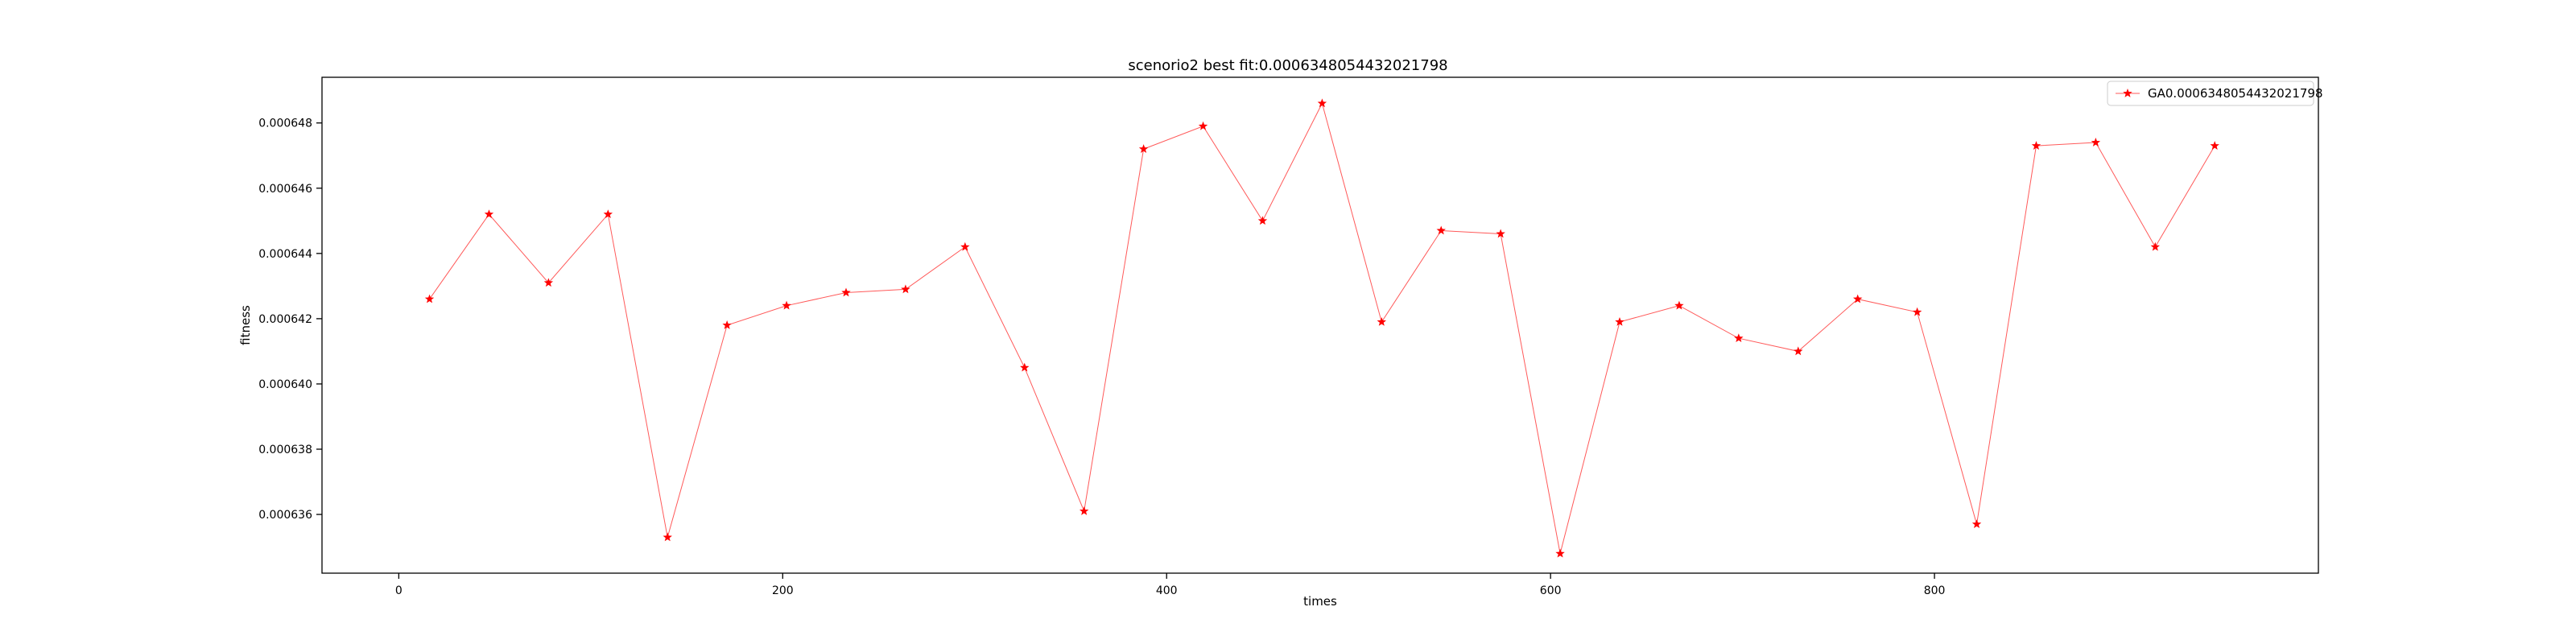  I want to click on legend-frame, so click(2210, 93).